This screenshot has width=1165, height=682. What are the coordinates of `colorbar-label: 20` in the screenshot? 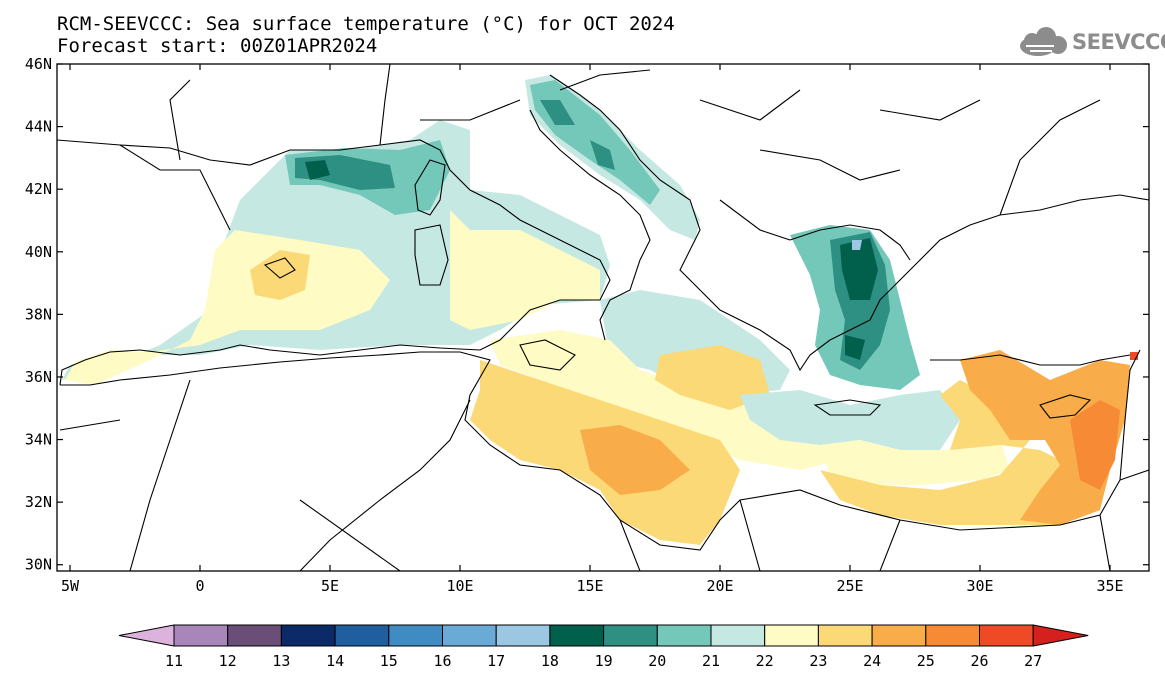 It's located at (657, 661).